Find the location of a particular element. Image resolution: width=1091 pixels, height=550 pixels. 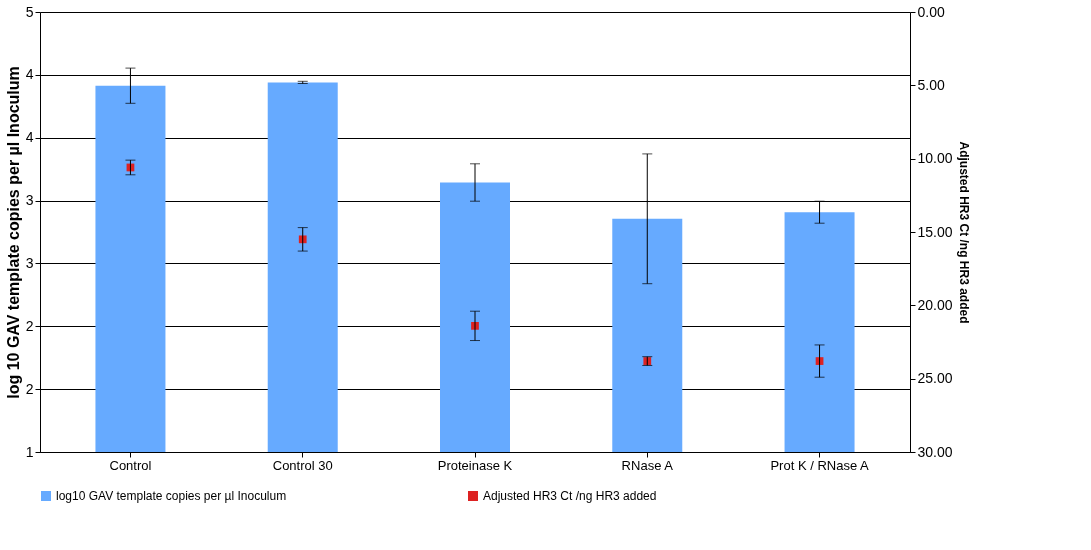

x-tick-label: RNase A is located at coordinates (647, 465).